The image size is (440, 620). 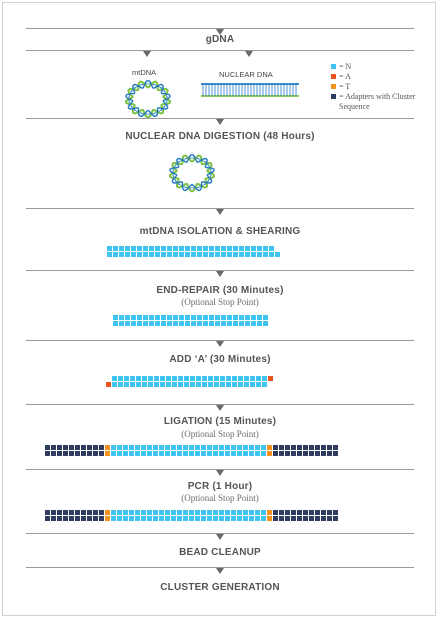 What do you see at coordinates (333, 66) in the screenshot?
I see `n-swatch` at bounding box center [333, 66].